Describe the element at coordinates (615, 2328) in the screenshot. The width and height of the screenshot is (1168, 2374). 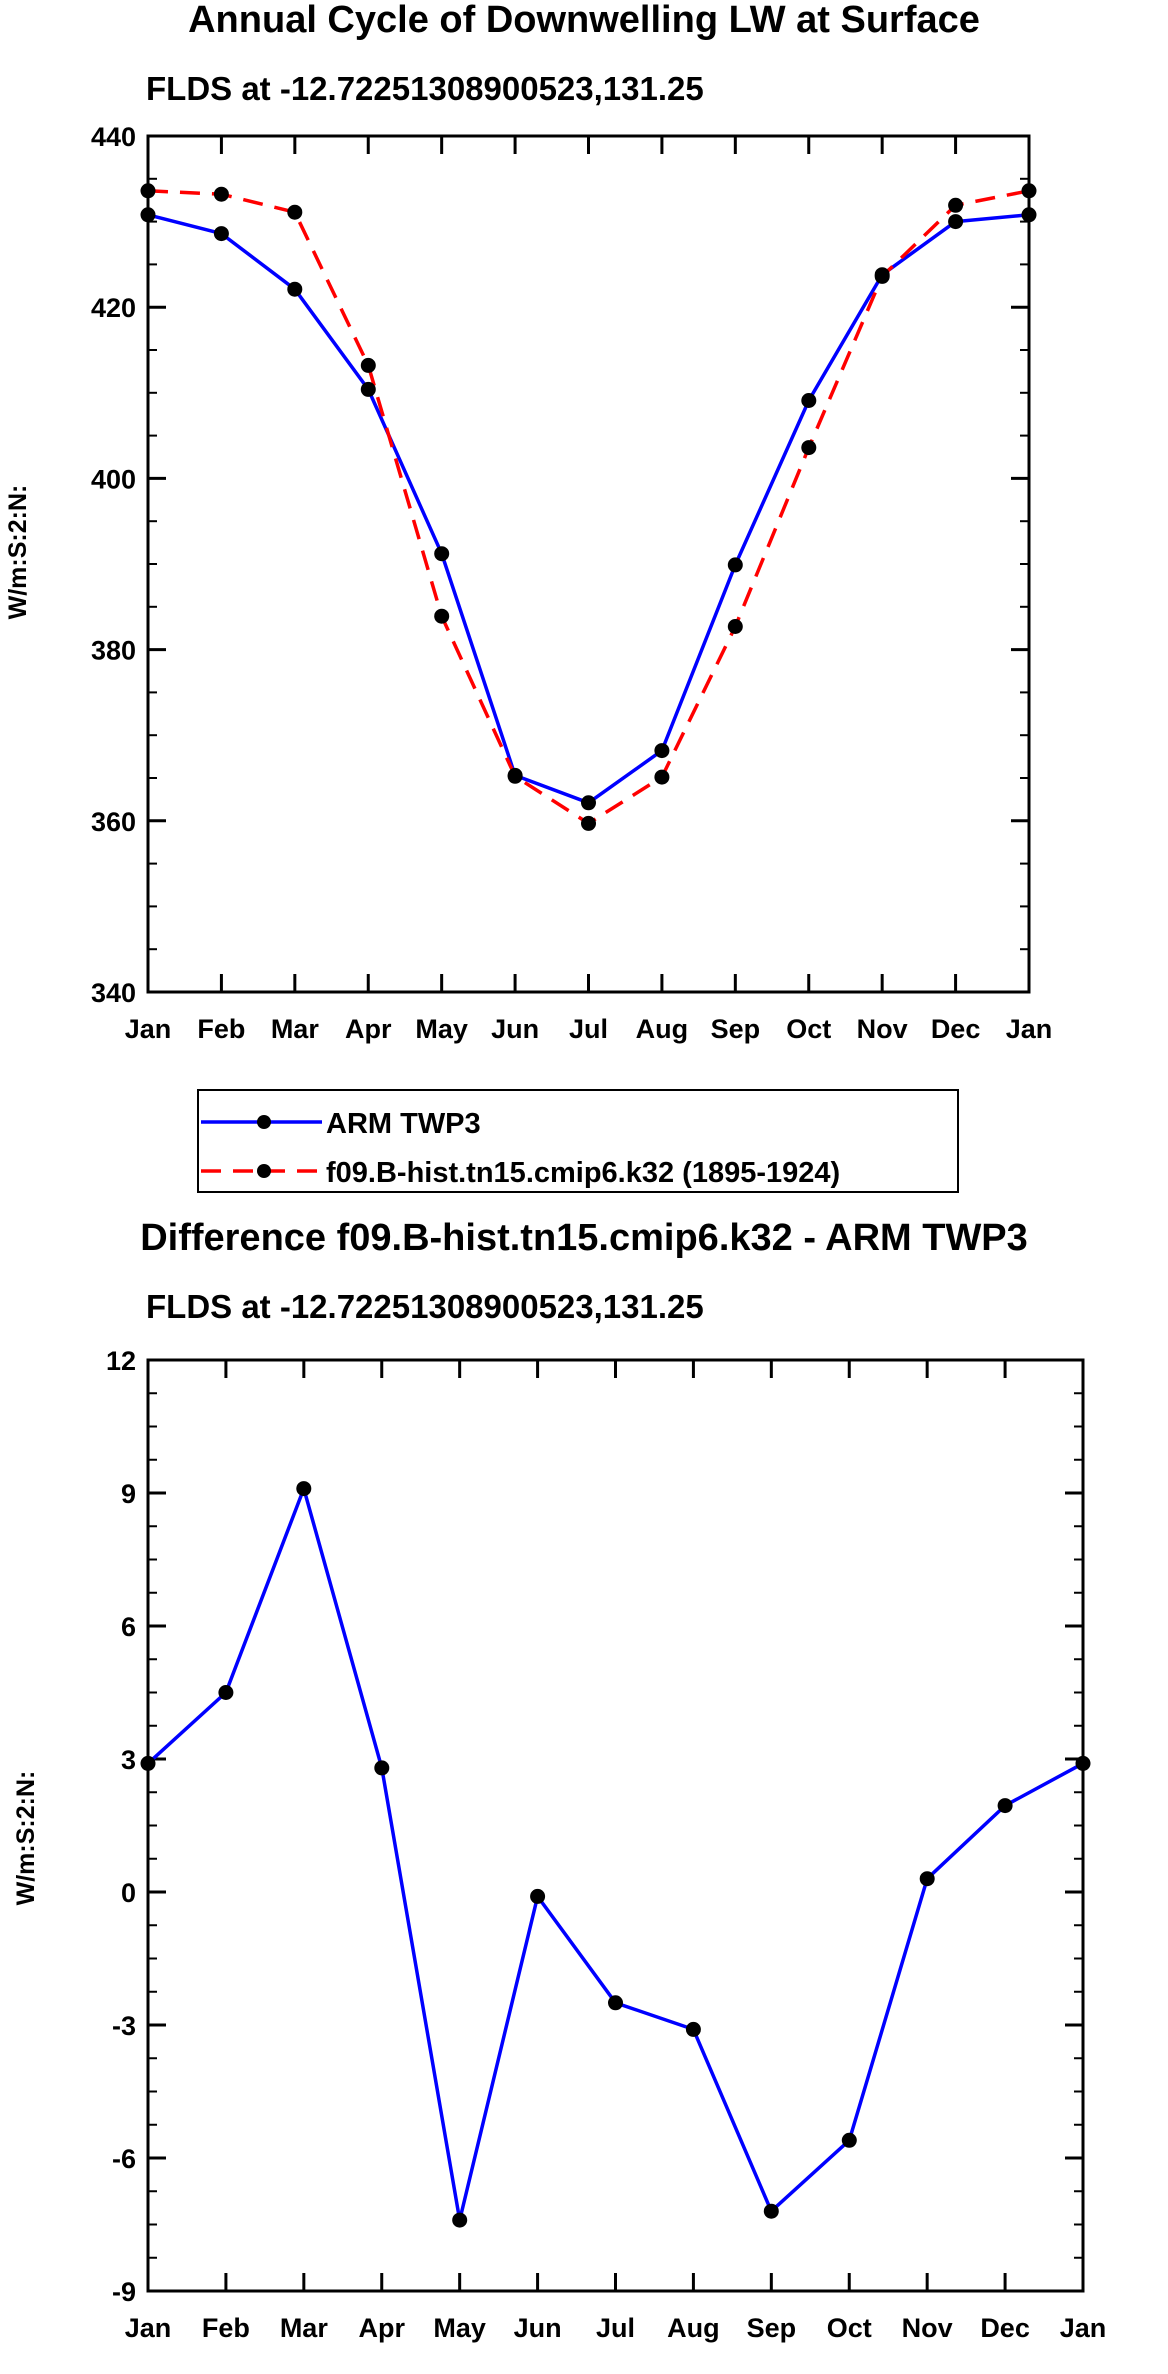
I see `bottom-chart-x-tick-label: Jul` at that location.